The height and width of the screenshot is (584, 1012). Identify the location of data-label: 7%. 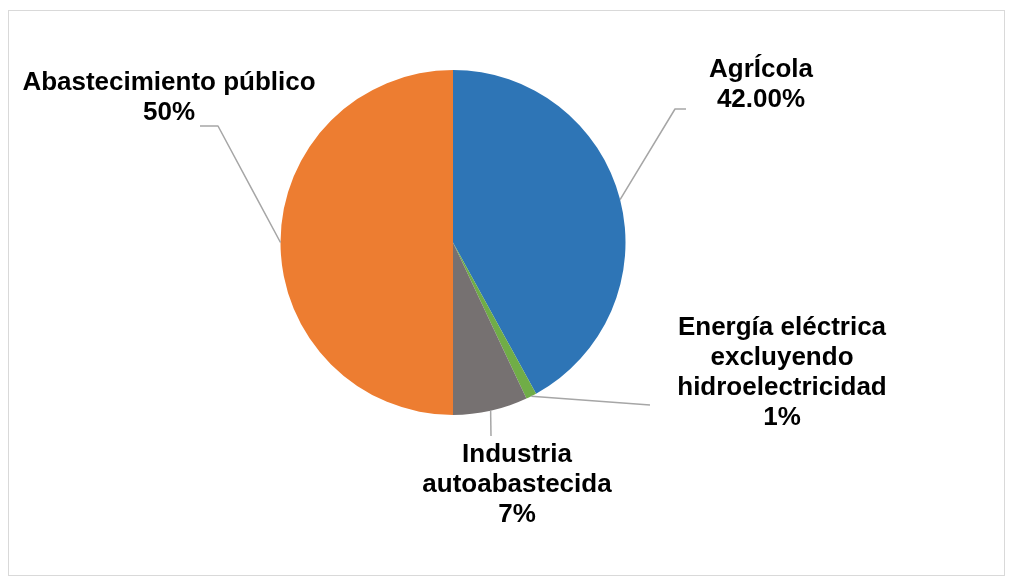
(517, 513).